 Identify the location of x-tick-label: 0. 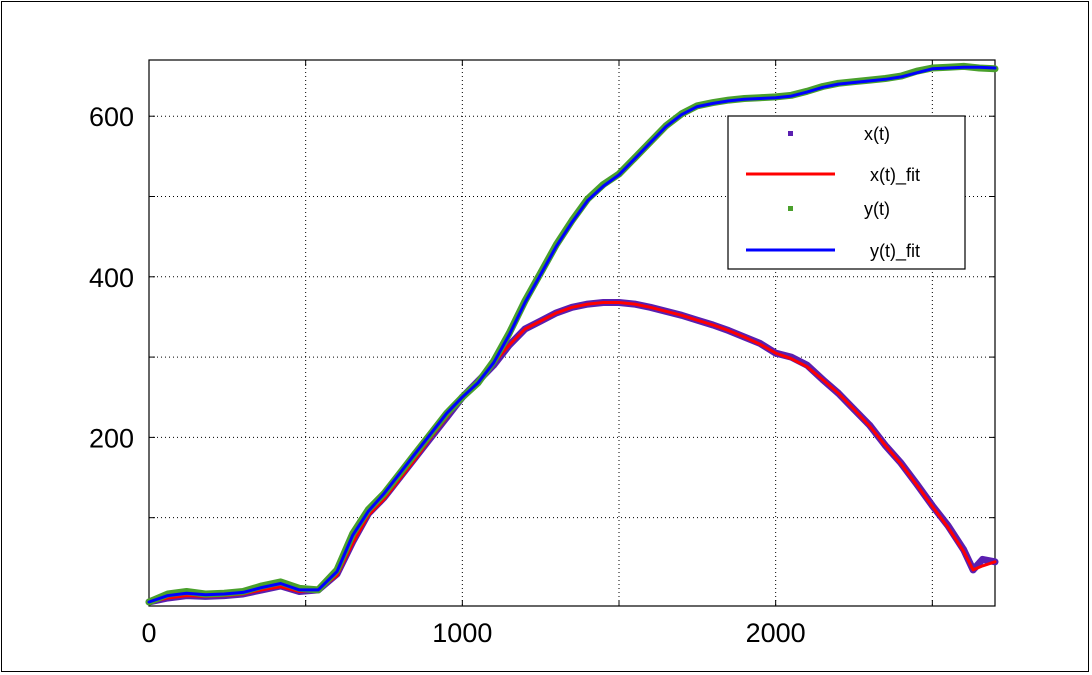
(148, 633).